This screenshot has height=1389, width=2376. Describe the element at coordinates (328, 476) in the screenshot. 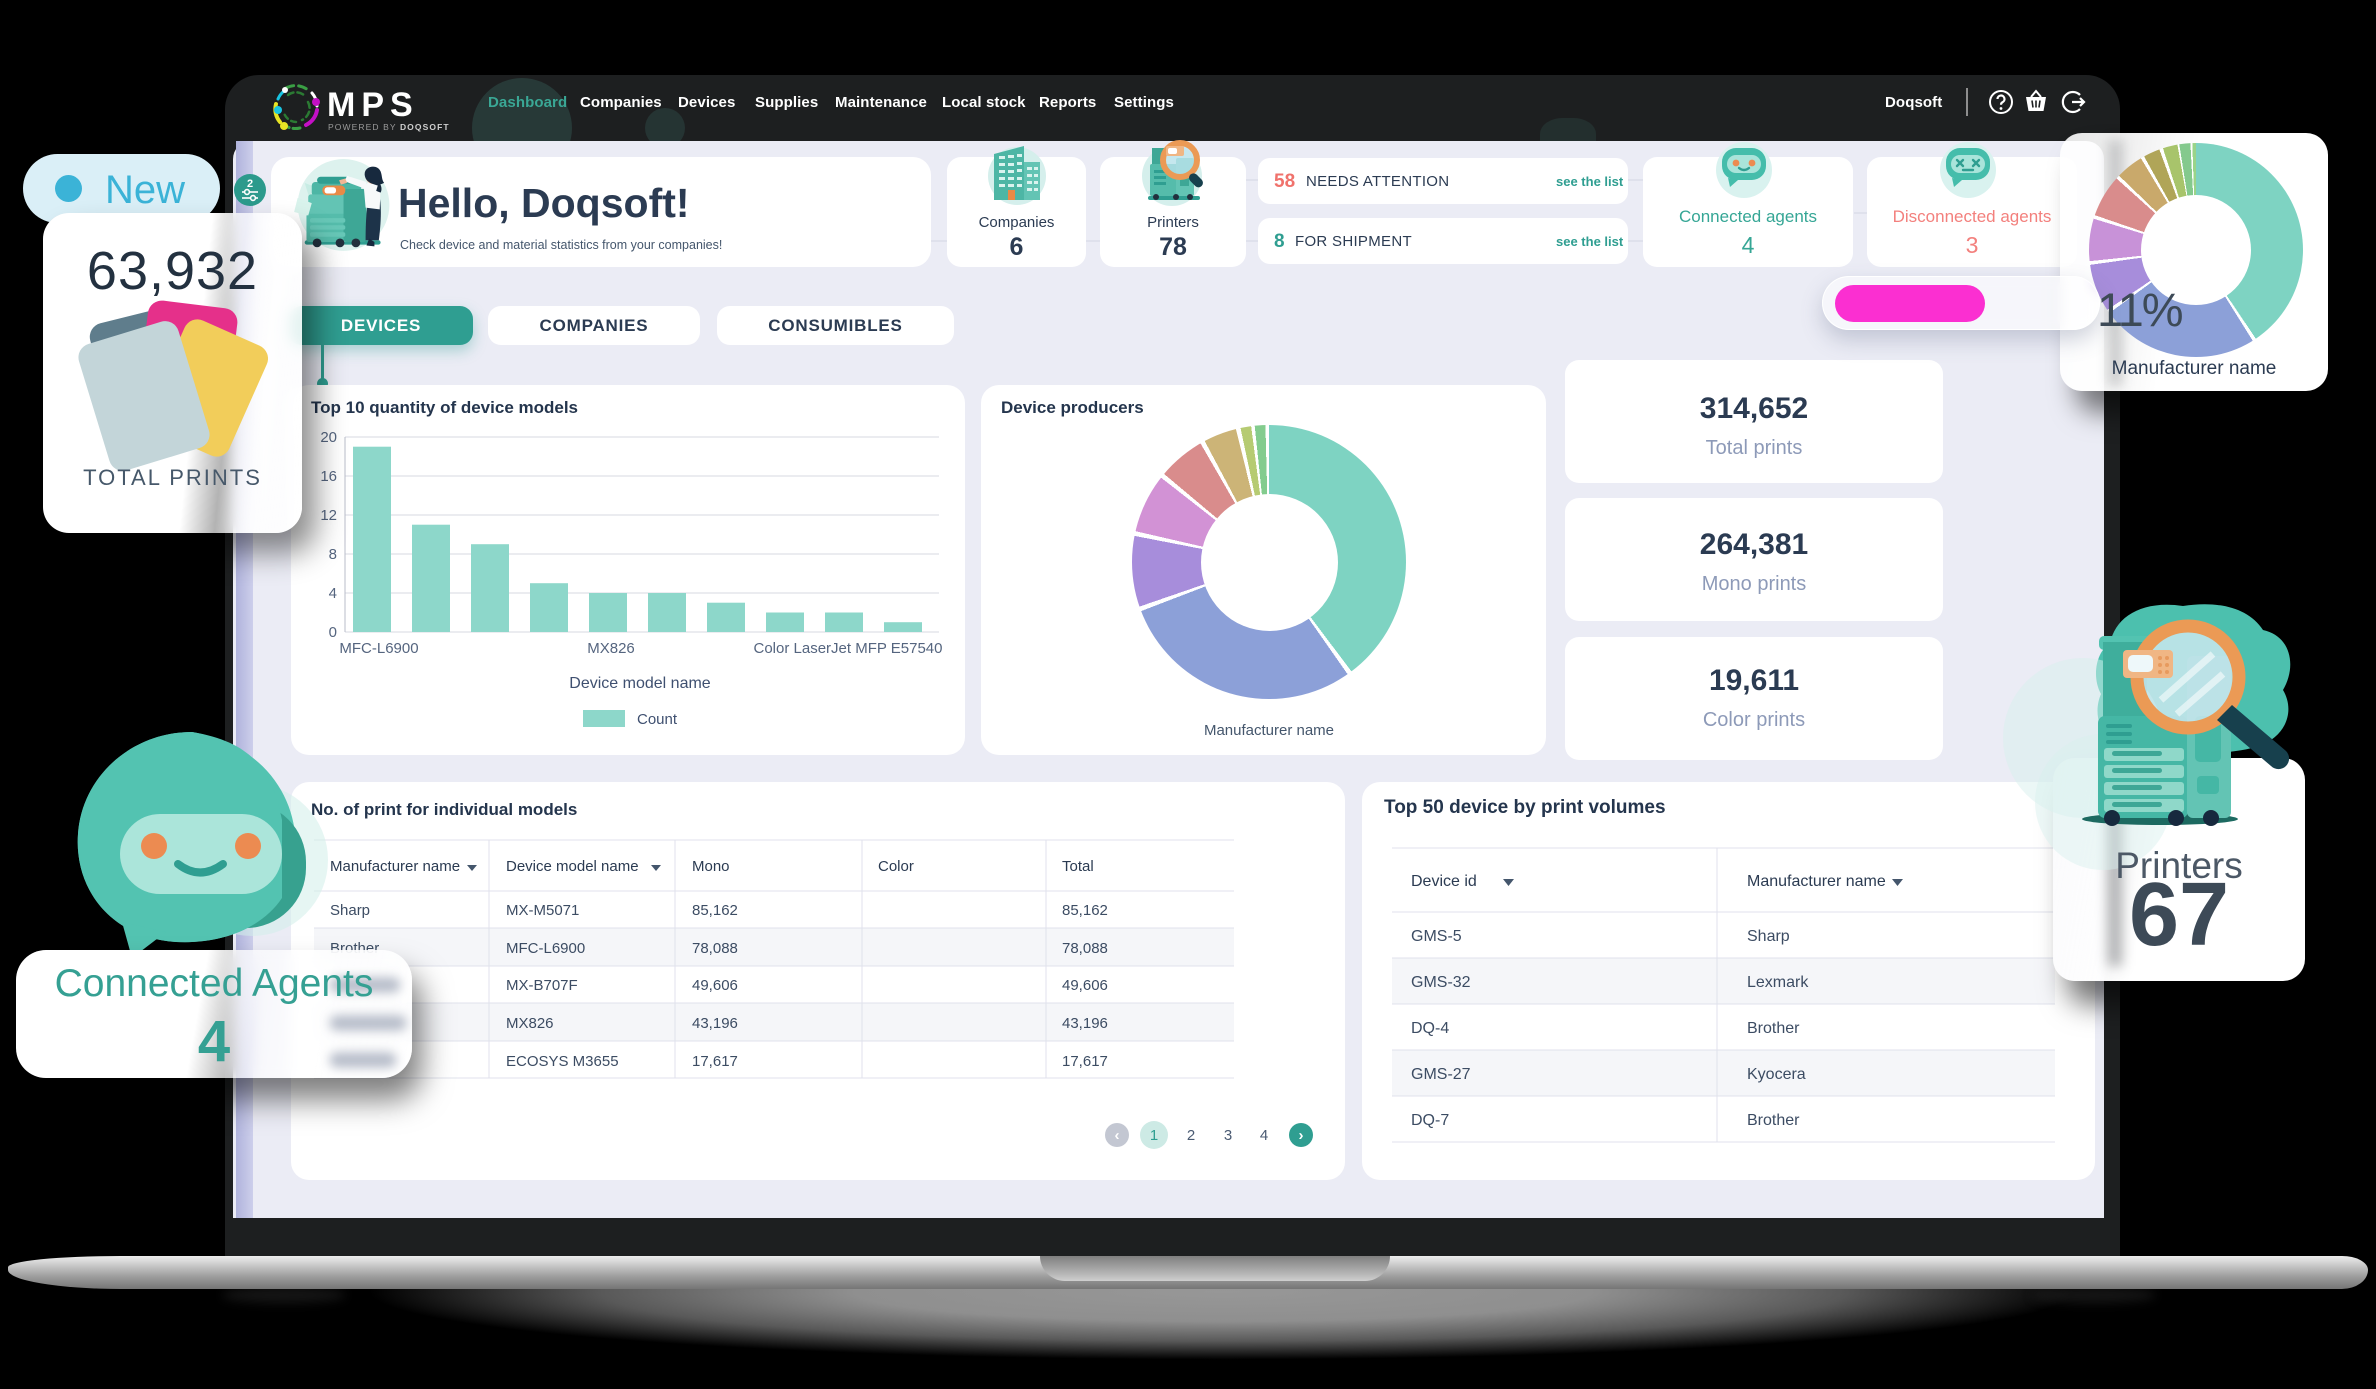

I see `svg-text: 16` at that location.